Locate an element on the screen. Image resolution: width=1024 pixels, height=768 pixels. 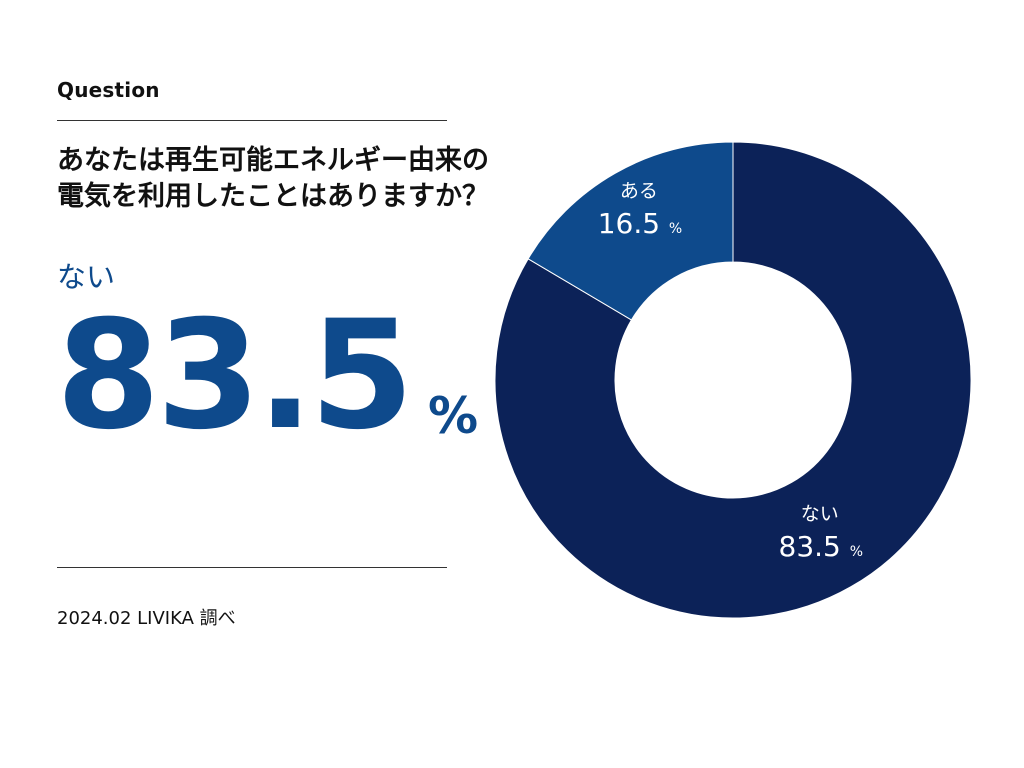
donut-slice-aru is located at coordinates (630, 231).